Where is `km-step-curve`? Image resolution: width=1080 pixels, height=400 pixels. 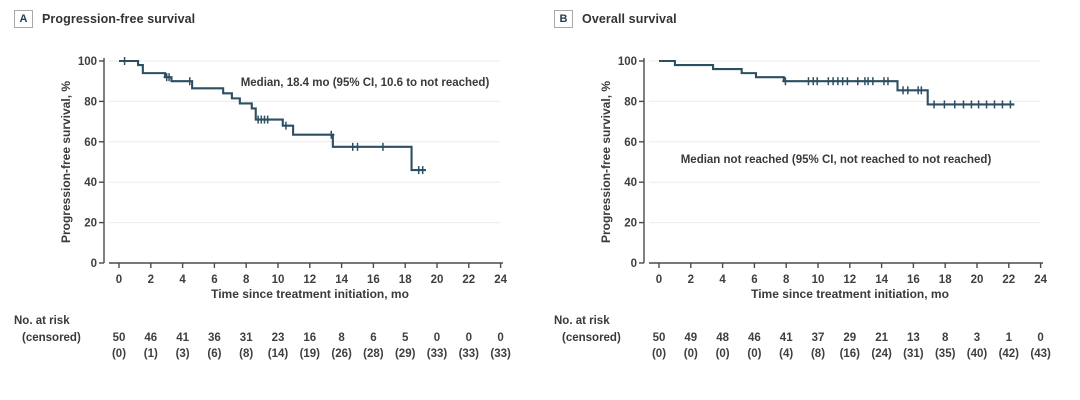 km-step-curve is located at coordinates (837, 82).